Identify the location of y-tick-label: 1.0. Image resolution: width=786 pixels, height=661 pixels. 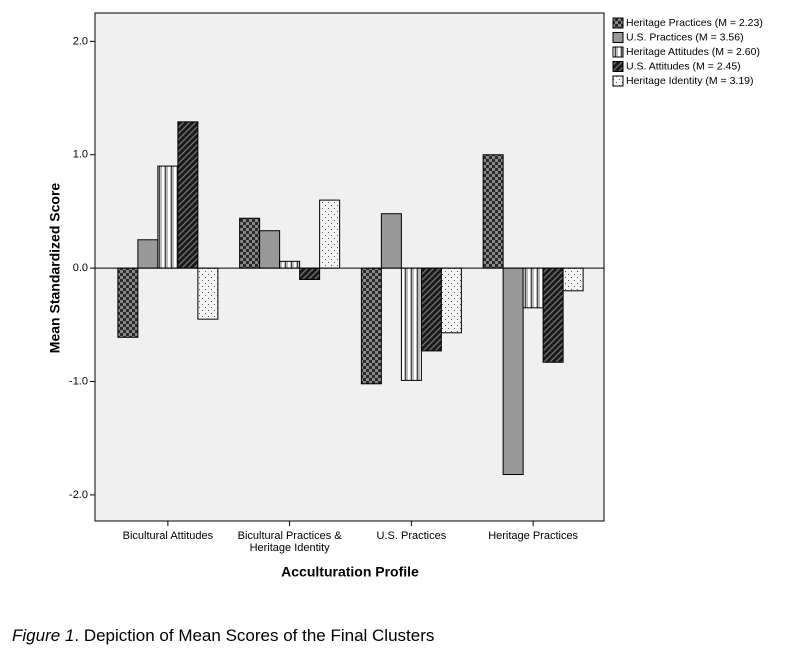
(80, 155).